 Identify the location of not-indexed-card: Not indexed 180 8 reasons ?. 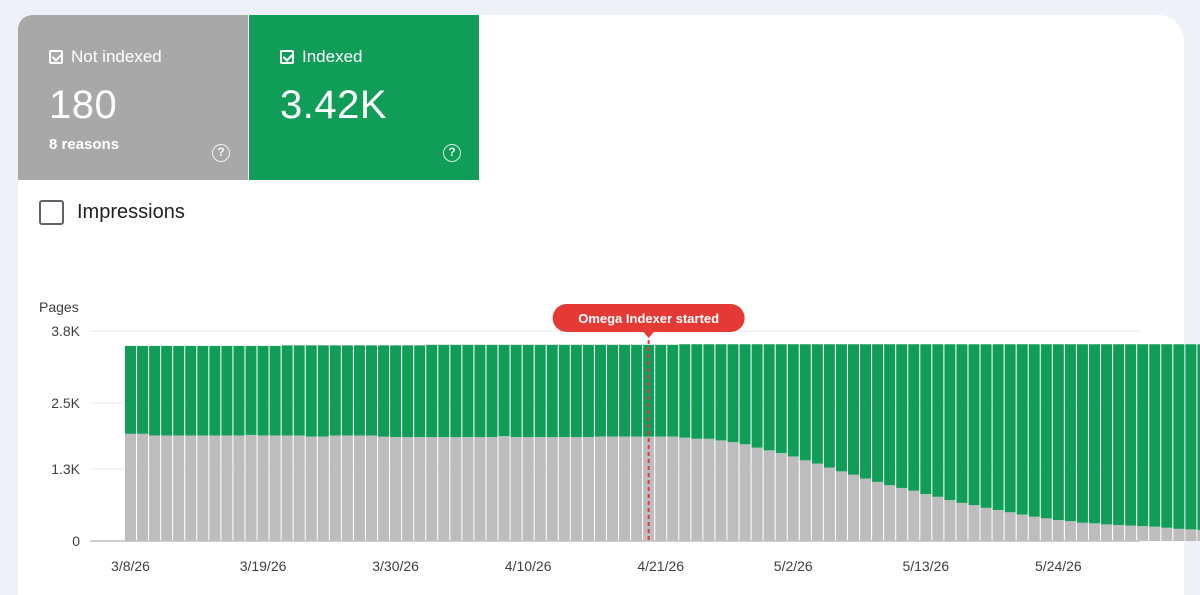
(133, 97).